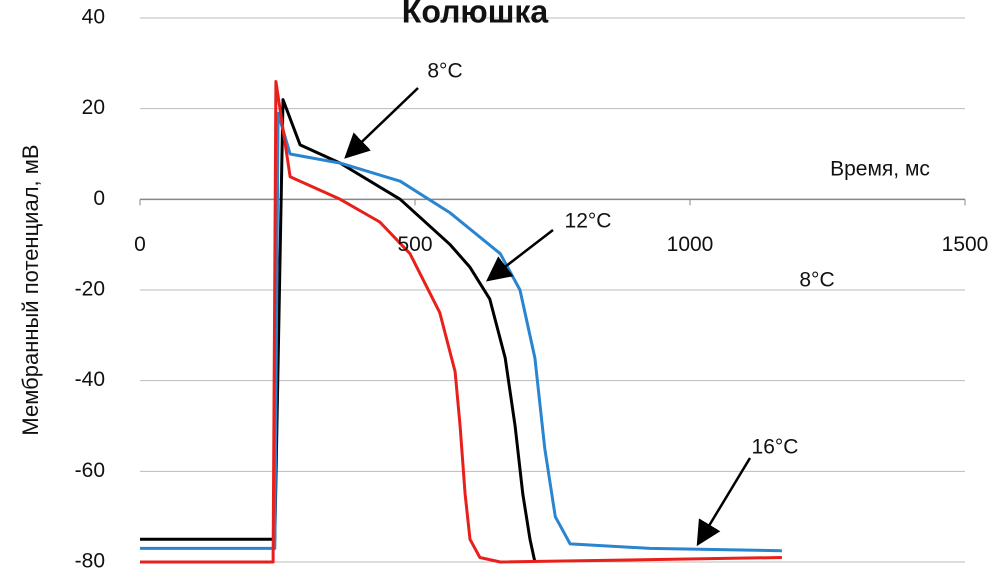 Image resolution: width=991 pixels, height=578 pixels. Describe the element at coordinates (90, 561) in the screenshot. I see `y-tick-label: -80` at that location.